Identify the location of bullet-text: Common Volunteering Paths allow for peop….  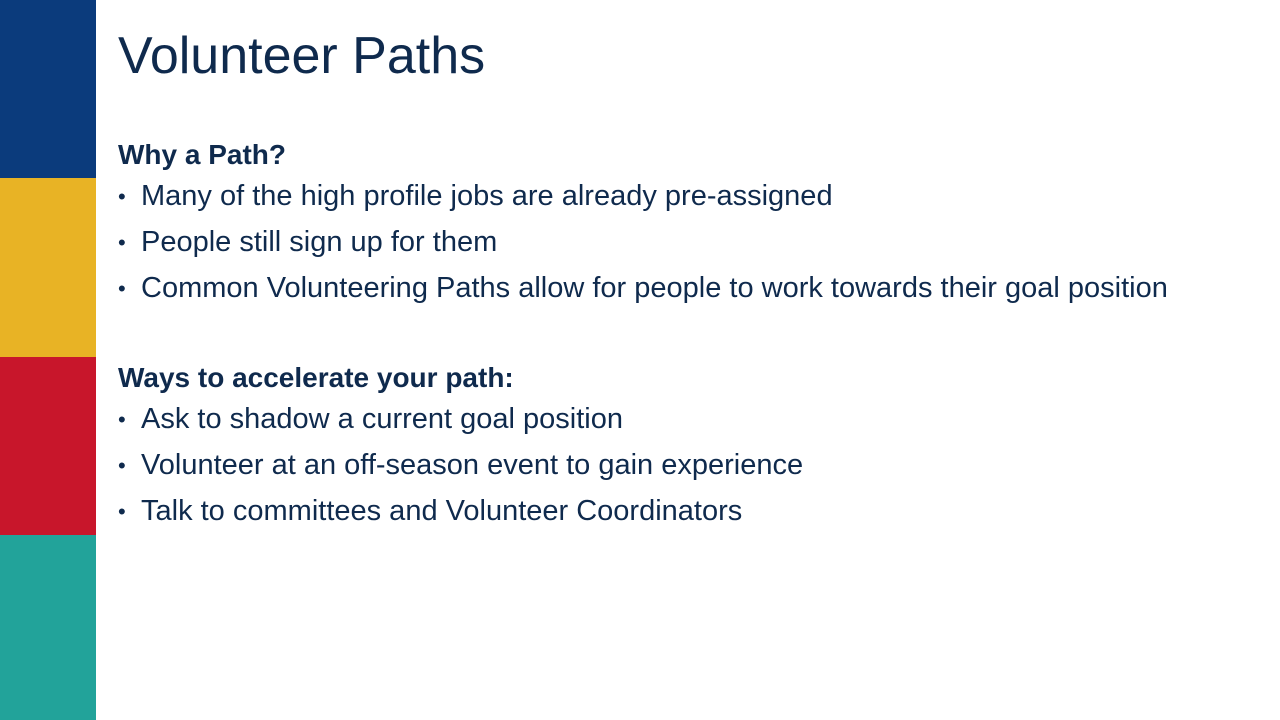
(654, 288).